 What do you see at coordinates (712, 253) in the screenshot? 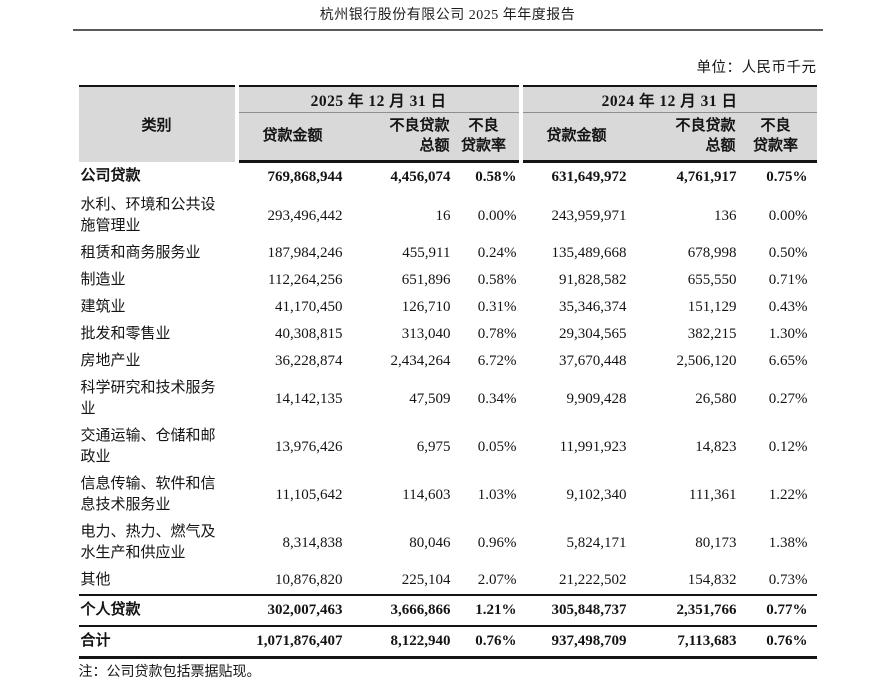
I see `cell-value: 678,998` at bounding box center [712, 253].